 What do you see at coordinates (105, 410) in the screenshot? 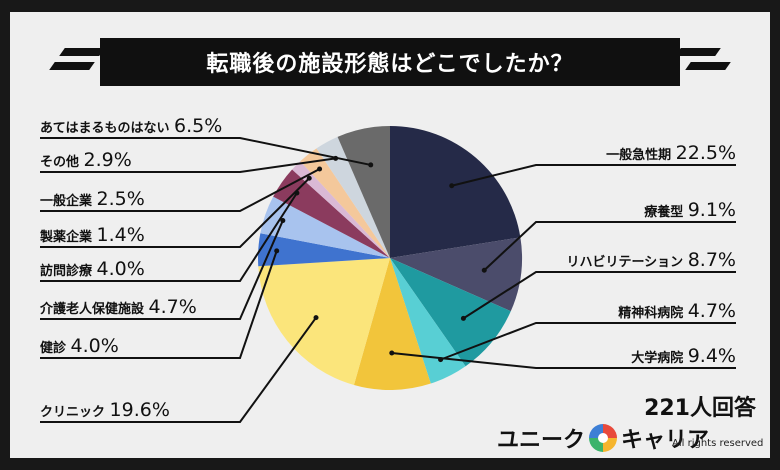
I see `slice-label: クリニック 19.6%` at bounding box center [105, 410].